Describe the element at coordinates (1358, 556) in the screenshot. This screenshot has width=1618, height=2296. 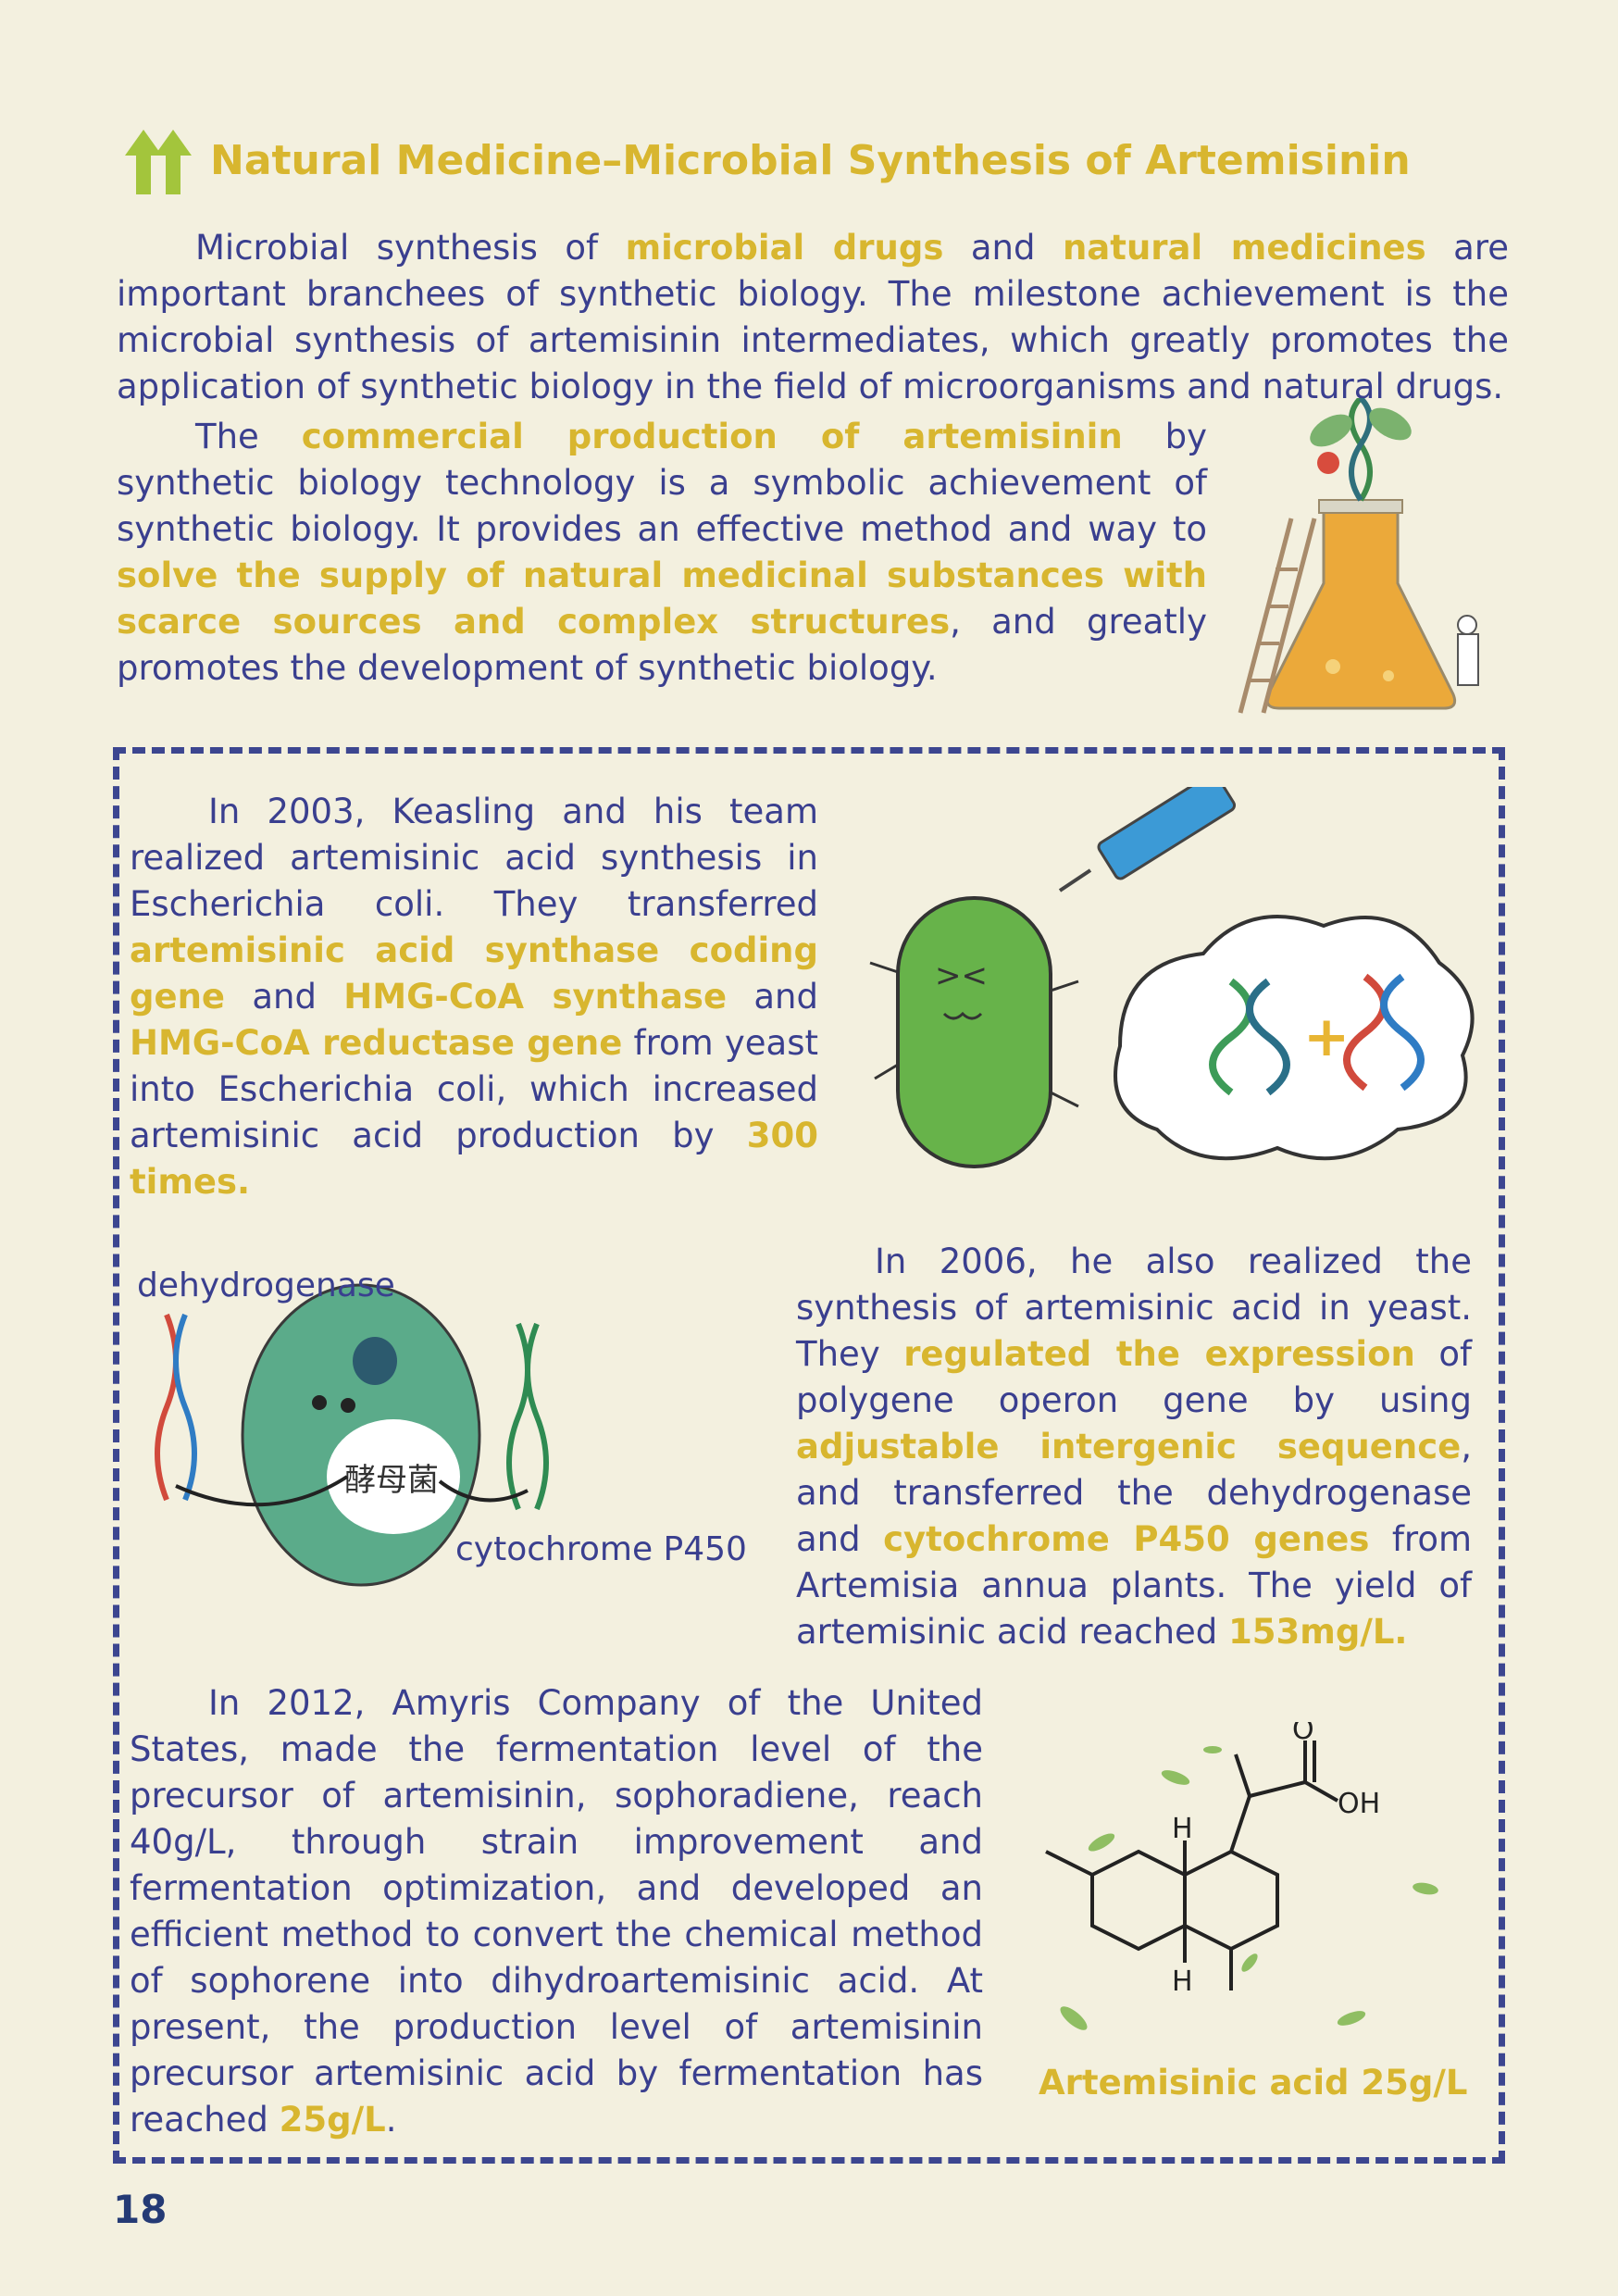
I see `flask-icon` at that location.